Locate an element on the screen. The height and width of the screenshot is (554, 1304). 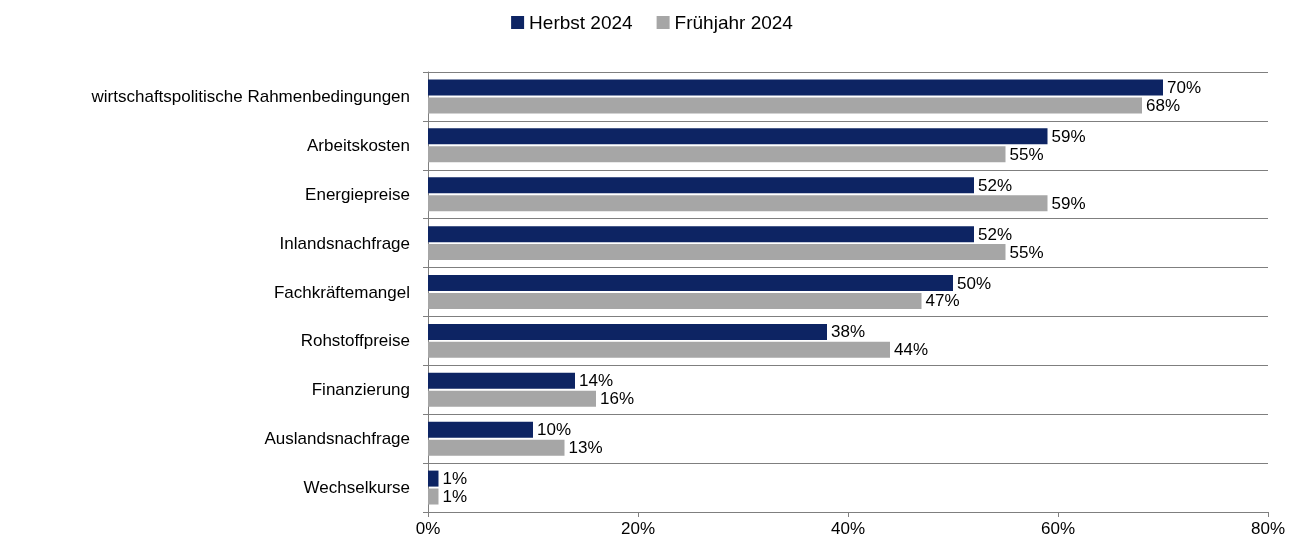
x-tick-label: 80% is located at coordinates (1268, 528).